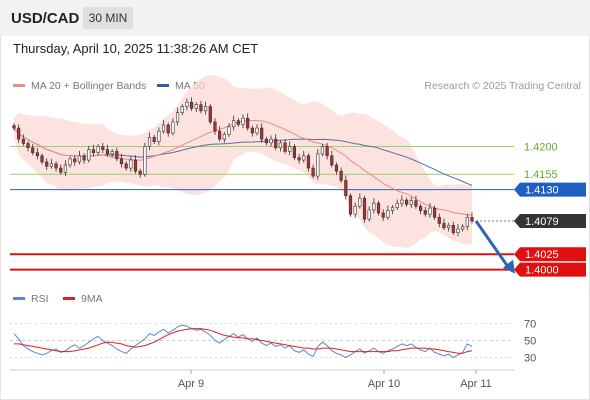 The image size is (590, 400). I want to click on 9ma-swatch, so click(69, 298).